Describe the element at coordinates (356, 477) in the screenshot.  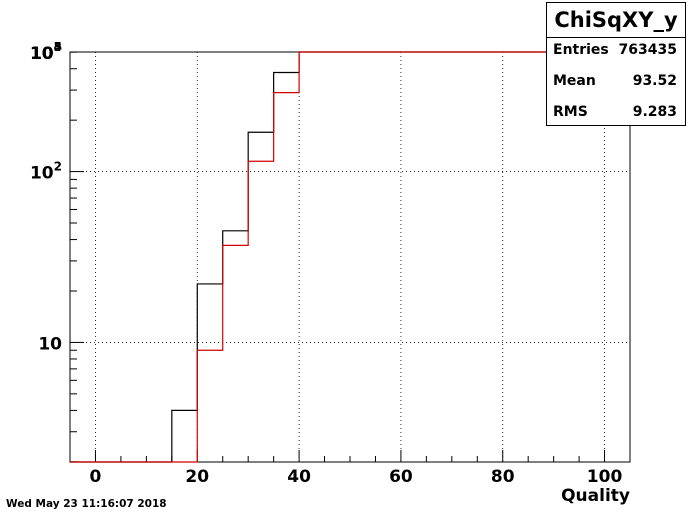
I see `x-tick-labels: 0 20 40 60 80 100` at that location.